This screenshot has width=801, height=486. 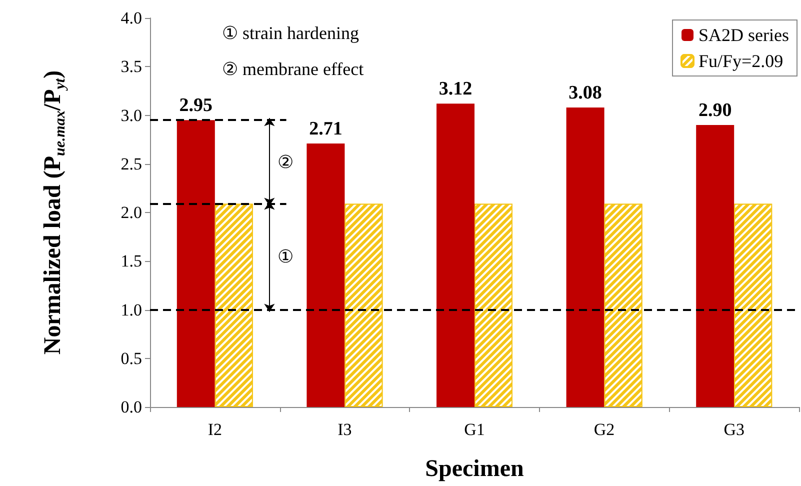 What do you see at coordinates (741, 61) in the screenshot?
I see `legend-label: Fu/Fy=2.09` at bounding box center [741, 61].